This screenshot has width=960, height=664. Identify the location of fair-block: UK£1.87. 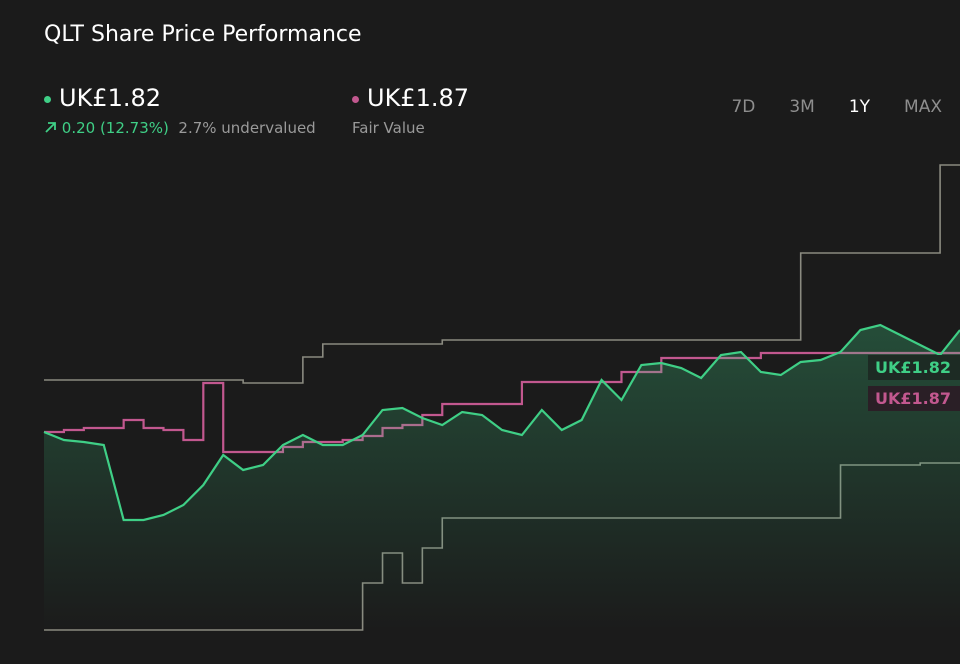
(410, 98).